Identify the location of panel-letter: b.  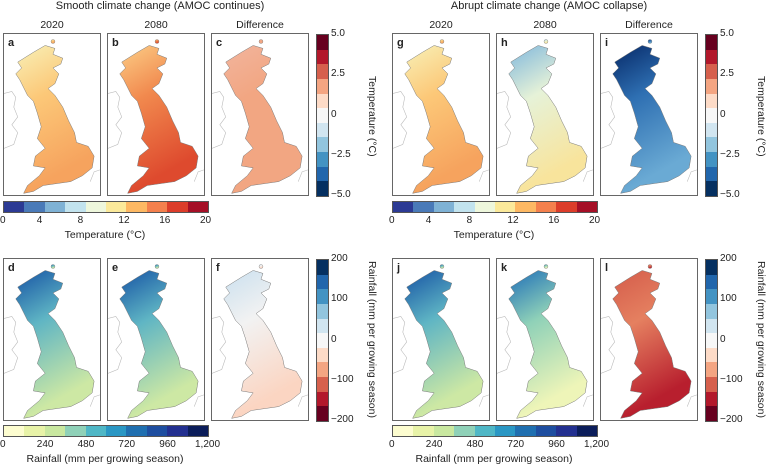
(115, 43).